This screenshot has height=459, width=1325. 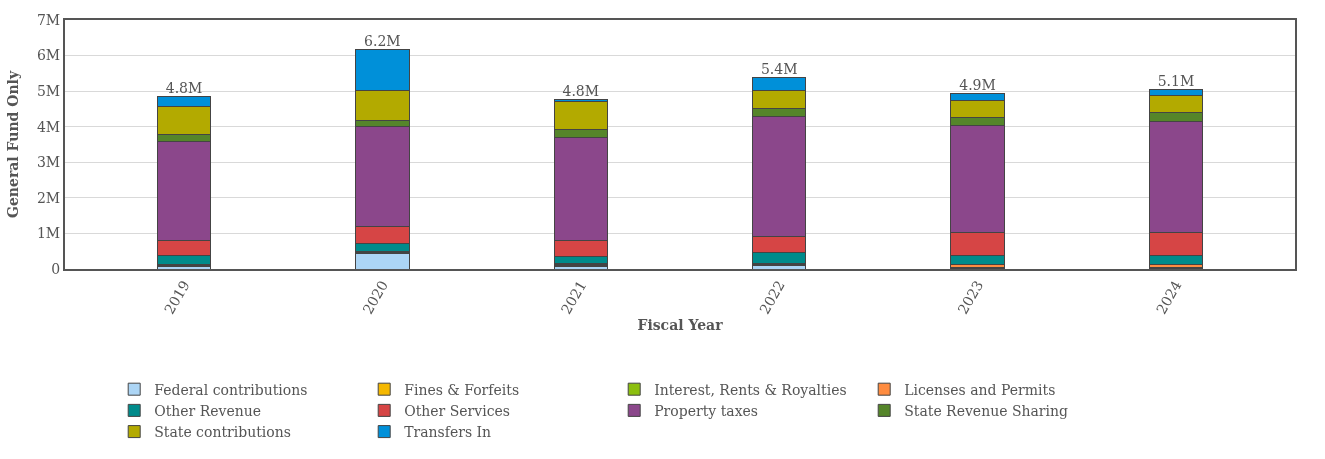 I want to click on bar, so click(x=382, y=261).